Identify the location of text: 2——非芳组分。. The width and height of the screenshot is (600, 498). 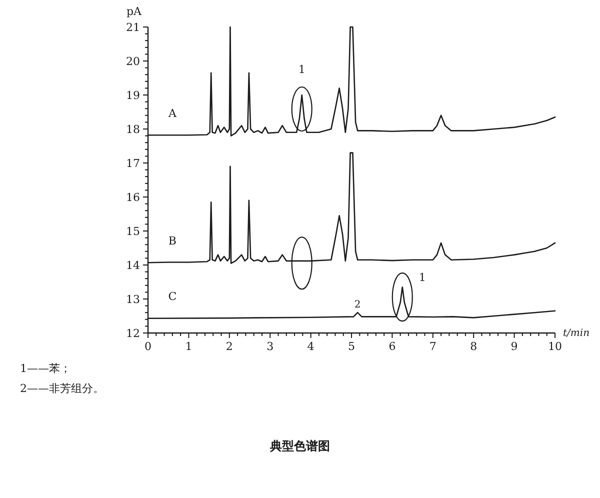
(62, 388).